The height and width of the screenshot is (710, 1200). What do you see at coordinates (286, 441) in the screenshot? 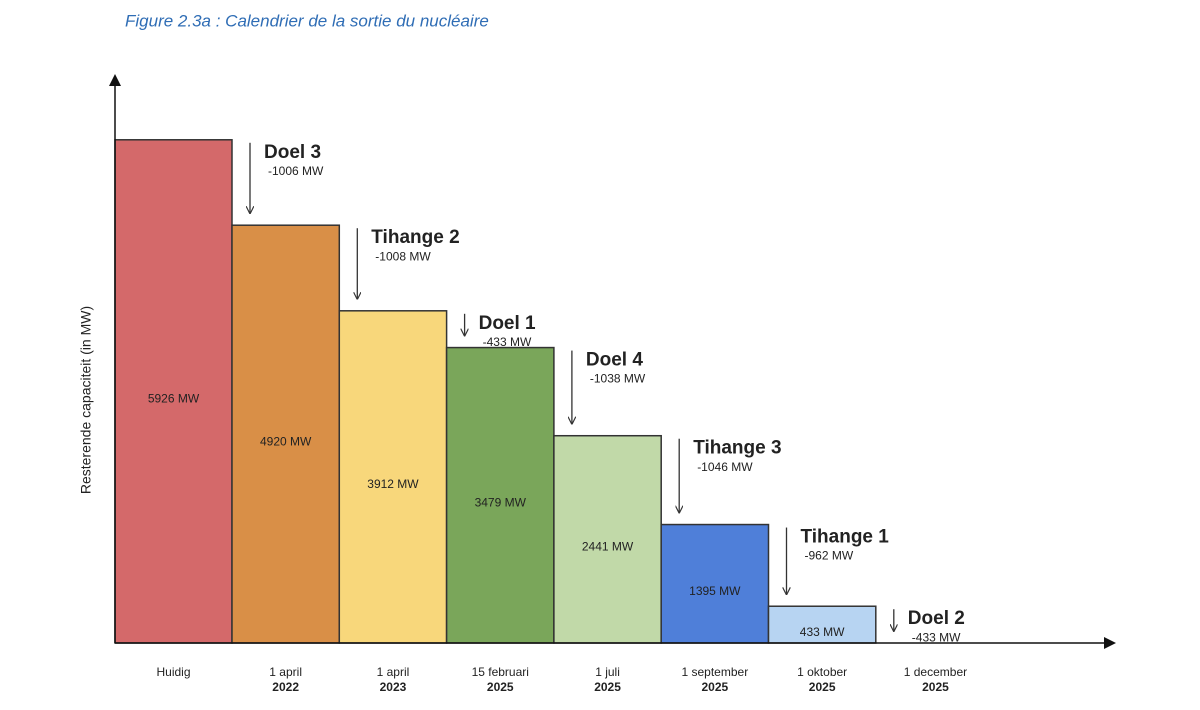
I see `value-label: 4920 MW` at bounding box center [286, 441].